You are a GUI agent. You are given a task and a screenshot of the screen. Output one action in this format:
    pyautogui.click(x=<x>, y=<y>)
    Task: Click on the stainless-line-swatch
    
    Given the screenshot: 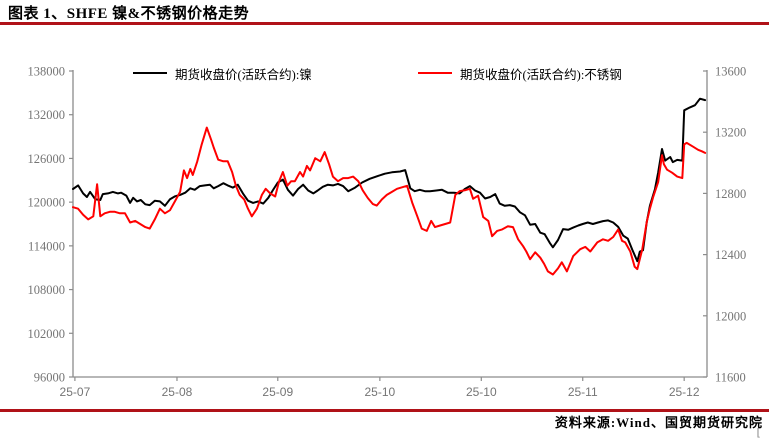 What is the action you would take?
    pyautogui.click(x=435, y=73)
    